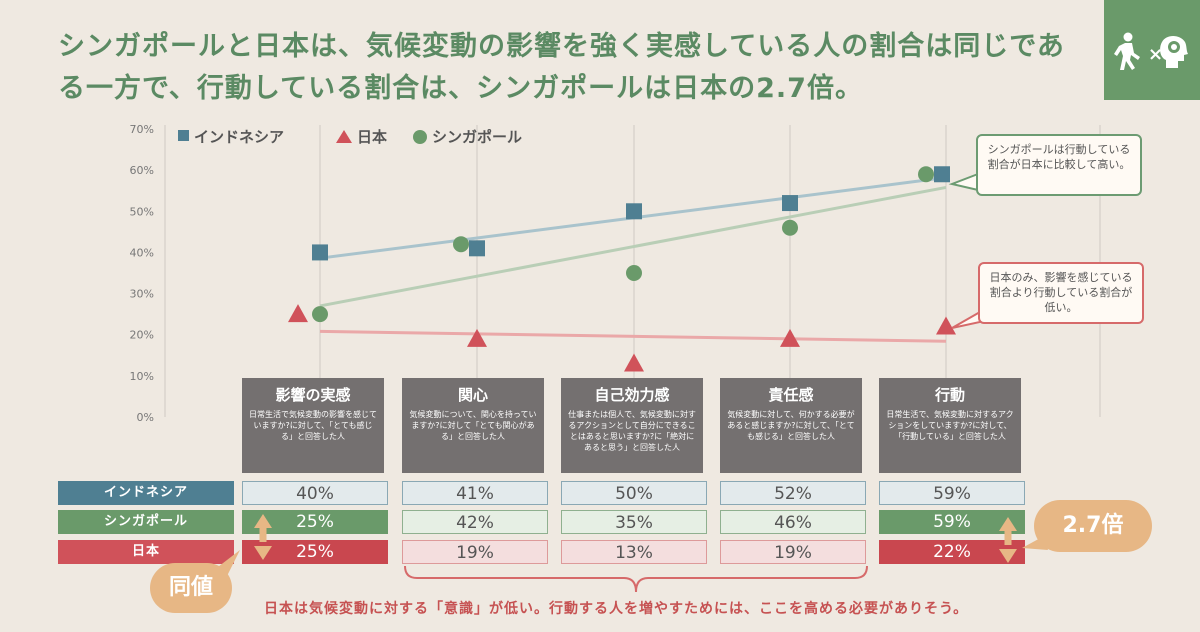  Describe the element at coordinates (634, 552) in the screenshot. I see `table-cell: 13%` at that location.